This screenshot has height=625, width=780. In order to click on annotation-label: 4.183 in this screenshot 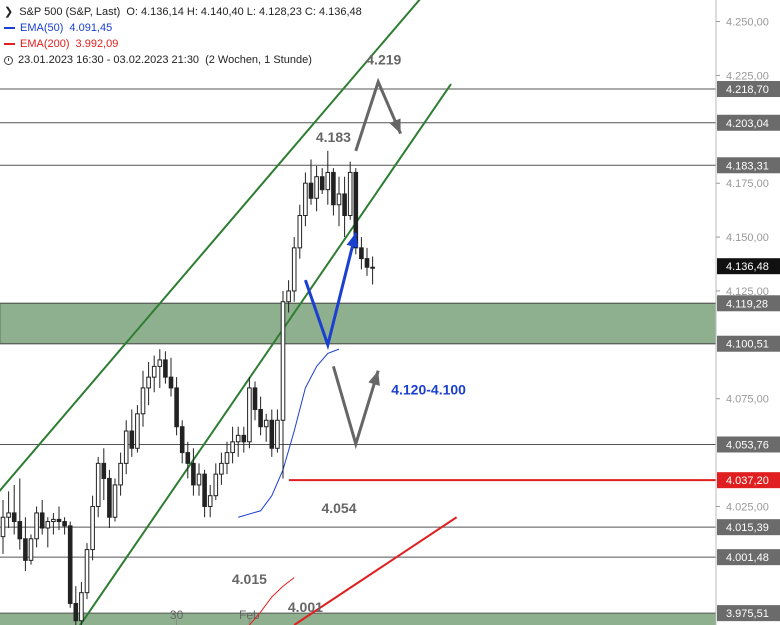, I will do `click(333, 137)`.